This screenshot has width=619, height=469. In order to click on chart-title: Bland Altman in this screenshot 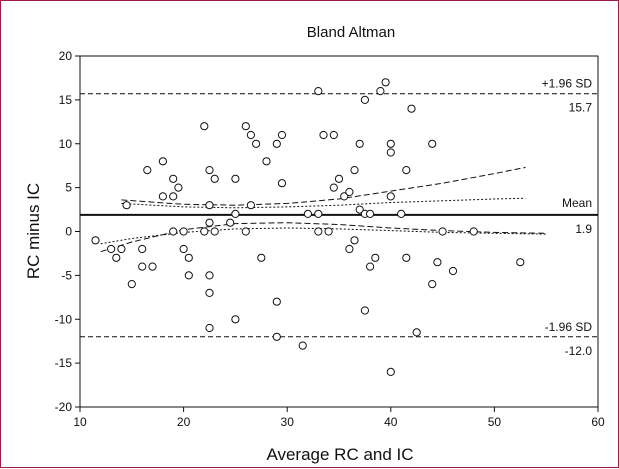, I will do `click(351, 32)`.